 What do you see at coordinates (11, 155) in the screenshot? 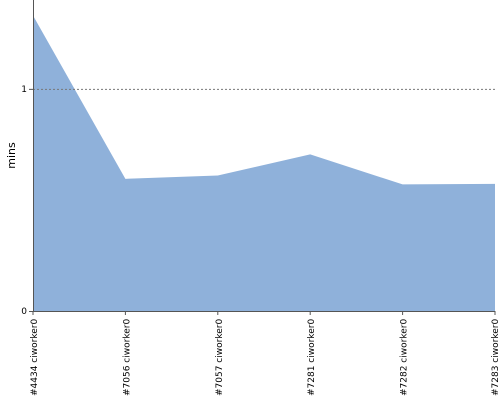
I see `y-axis-label: mins` at bounding box center [11, 155].